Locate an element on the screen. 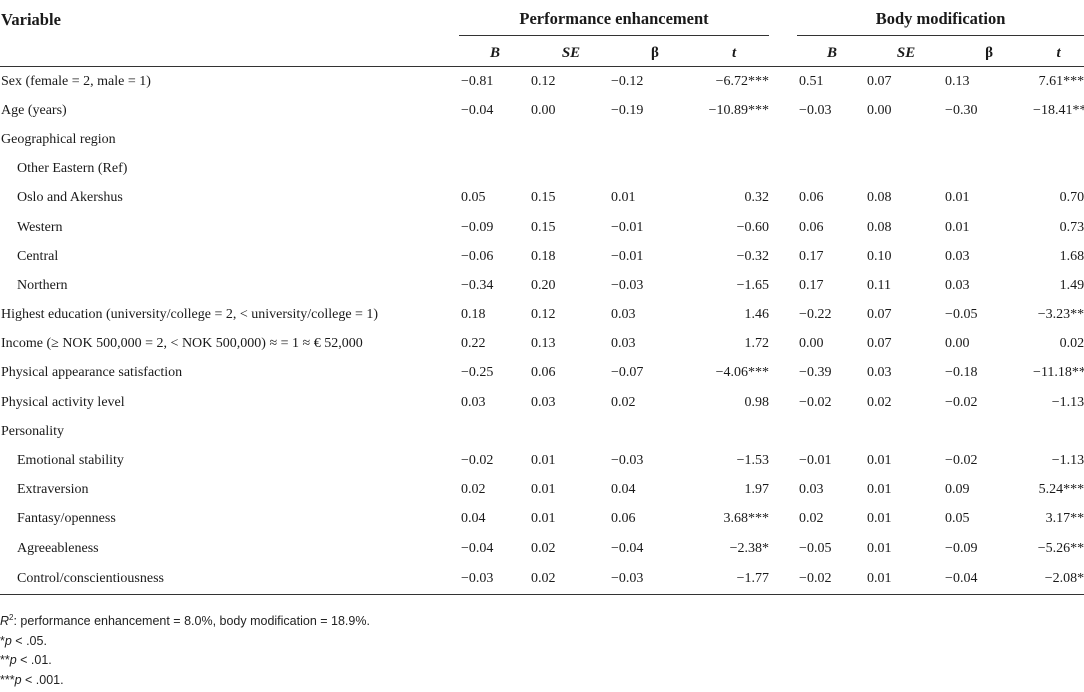 The image size is (1084, 692). body-modification-label: Body modification is located at coordinates (940, 22).